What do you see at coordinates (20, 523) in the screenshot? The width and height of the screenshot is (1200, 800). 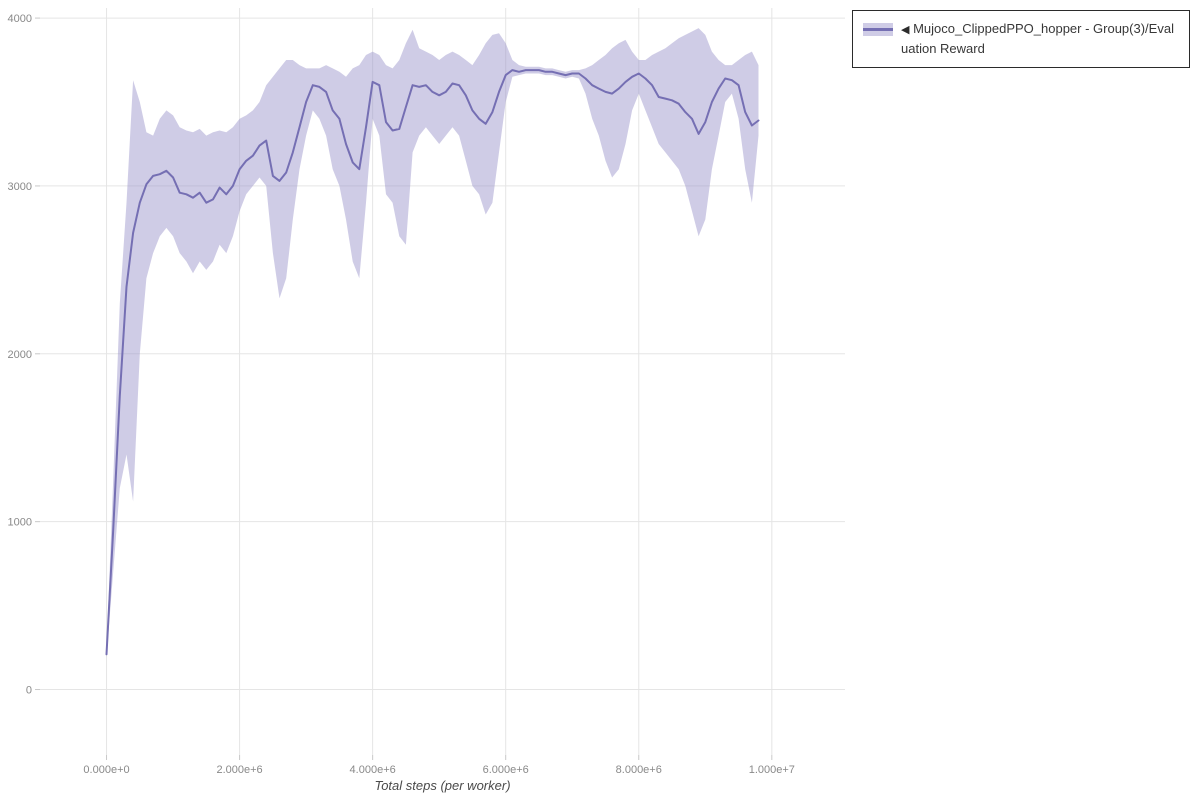 I see `y-axis-tick-label: 1000` at bounding box center [20, 523].